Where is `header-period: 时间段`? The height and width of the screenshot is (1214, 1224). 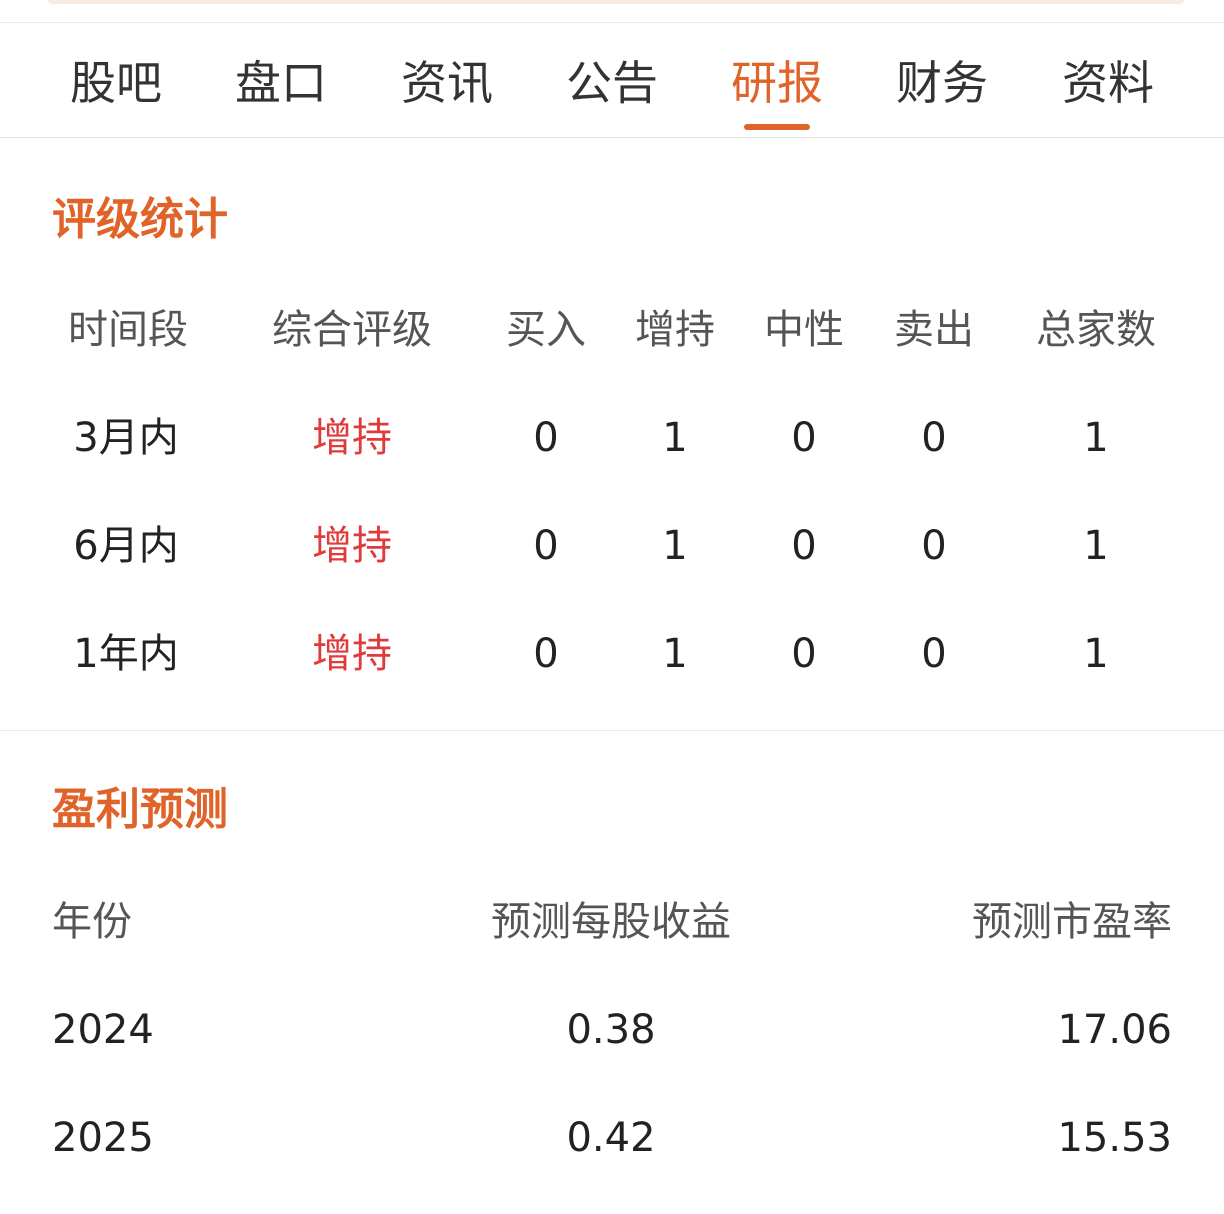 header-period: 时间段 is located at coordinates (128, 330).